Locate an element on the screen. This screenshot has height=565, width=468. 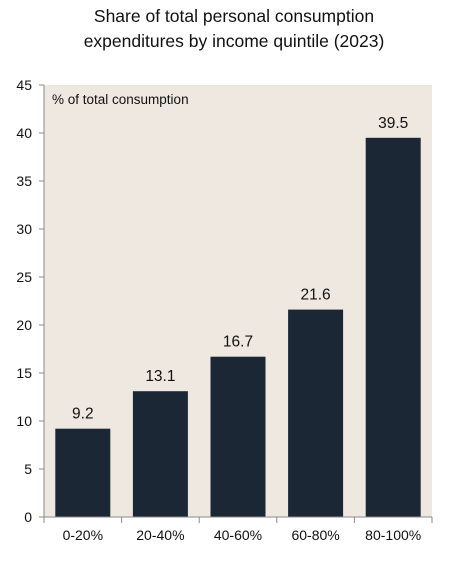
x-tick-label-60-80%: 60-80% is located at coordinates (315, 535).